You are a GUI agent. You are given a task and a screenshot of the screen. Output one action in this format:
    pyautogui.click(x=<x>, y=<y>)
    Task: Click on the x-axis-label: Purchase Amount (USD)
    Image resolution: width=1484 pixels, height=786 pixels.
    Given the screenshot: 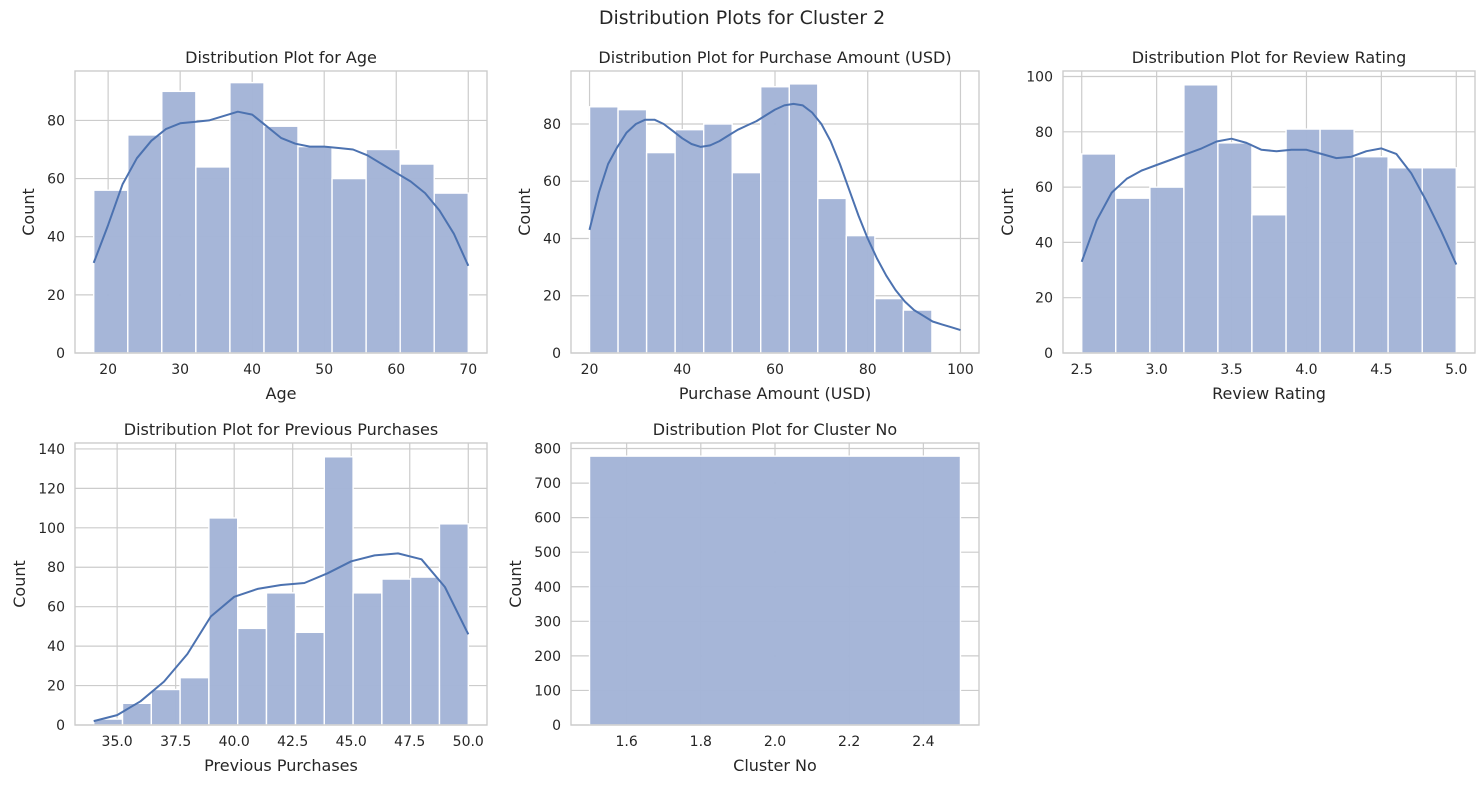 What is the action you would take?
    pyautogui.click(x=775, y=393)
    